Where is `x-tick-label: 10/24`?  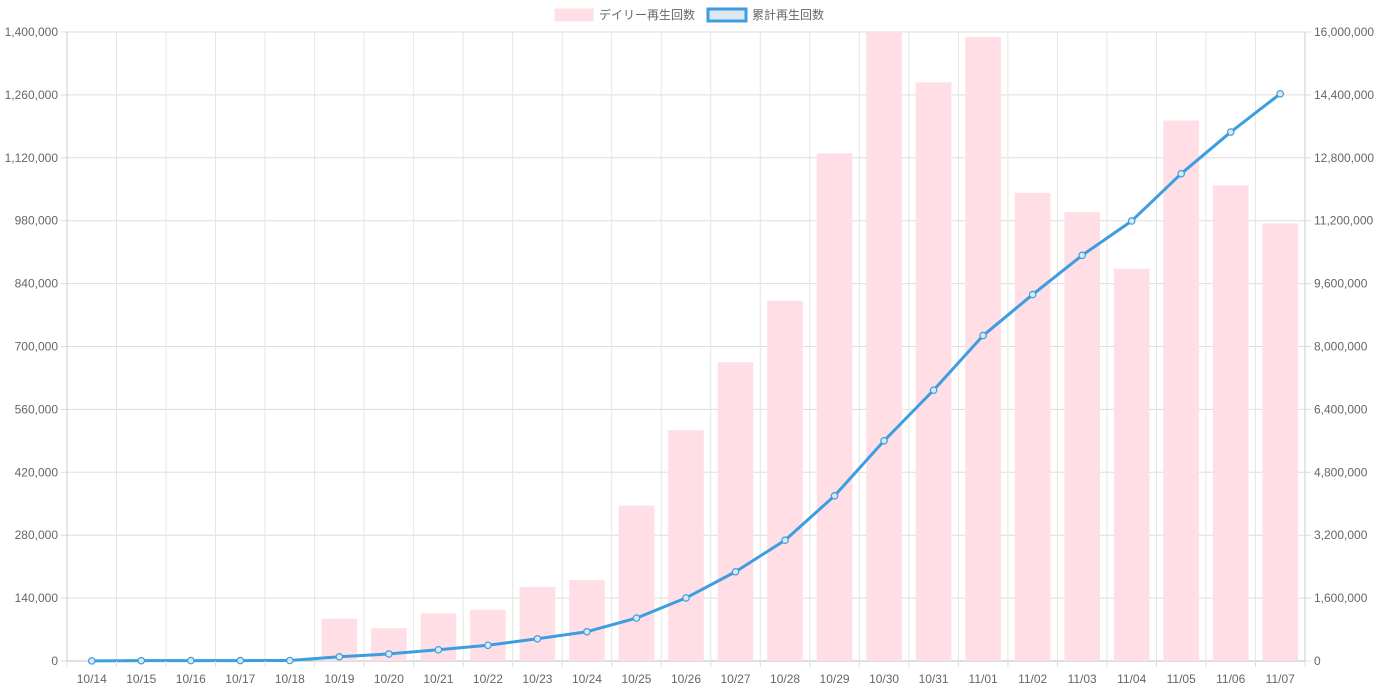 x-tick-label: 10/24 is located at coordinates (587, 679).